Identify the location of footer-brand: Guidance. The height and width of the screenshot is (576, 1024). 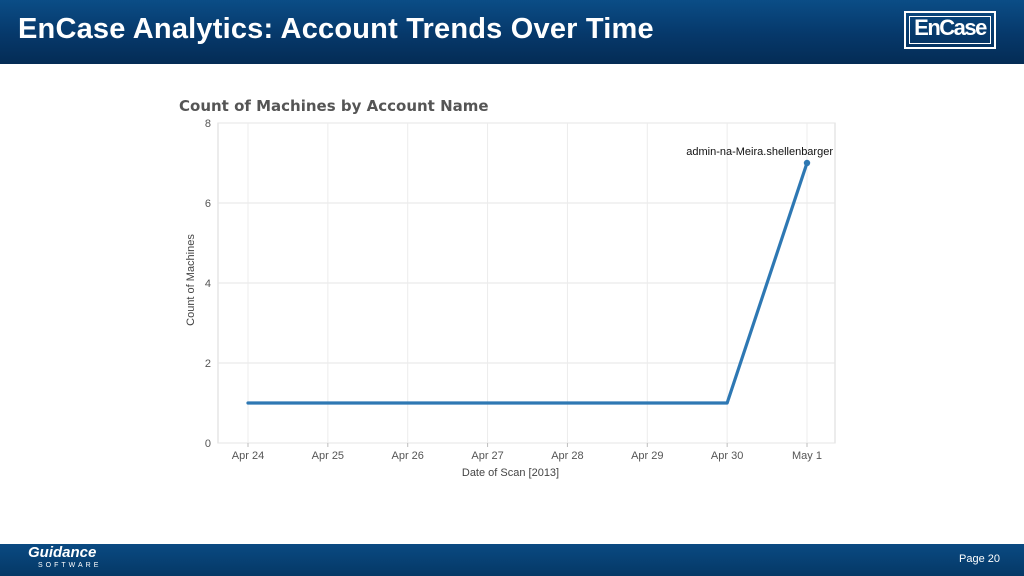
(62, 552).